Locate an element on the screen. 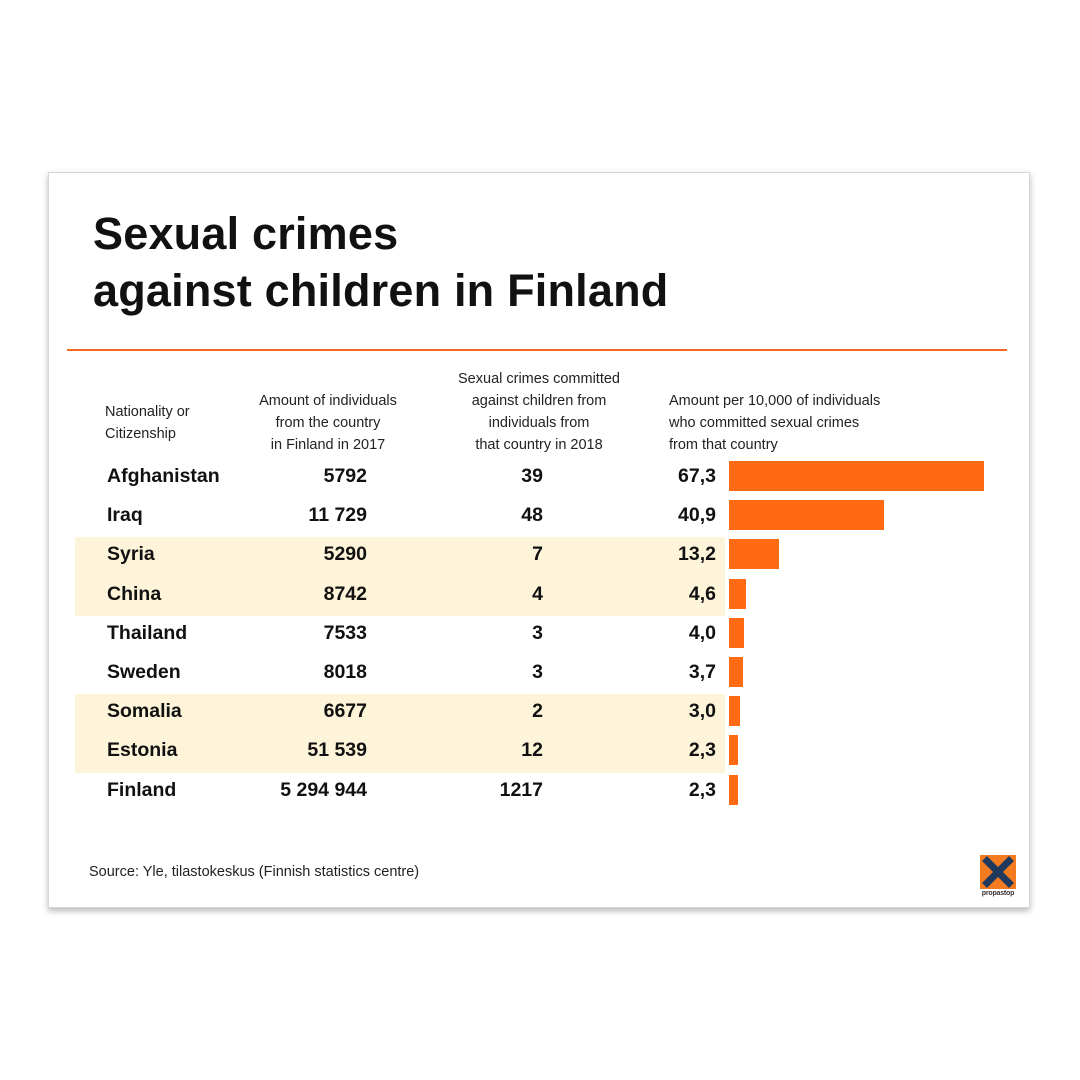 This screenshot has width=1080, height=1080. header-line: from that country is located at coordinates (723, 445).